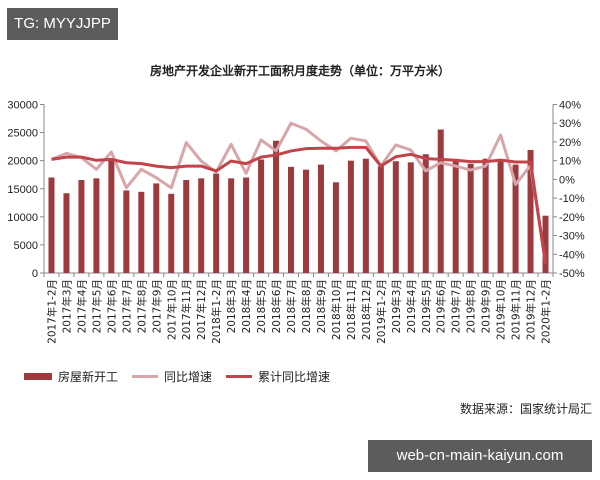 The image size is (600, 480). I want to click on x-tick-label: 2019年1-2月, so click(381, 311).